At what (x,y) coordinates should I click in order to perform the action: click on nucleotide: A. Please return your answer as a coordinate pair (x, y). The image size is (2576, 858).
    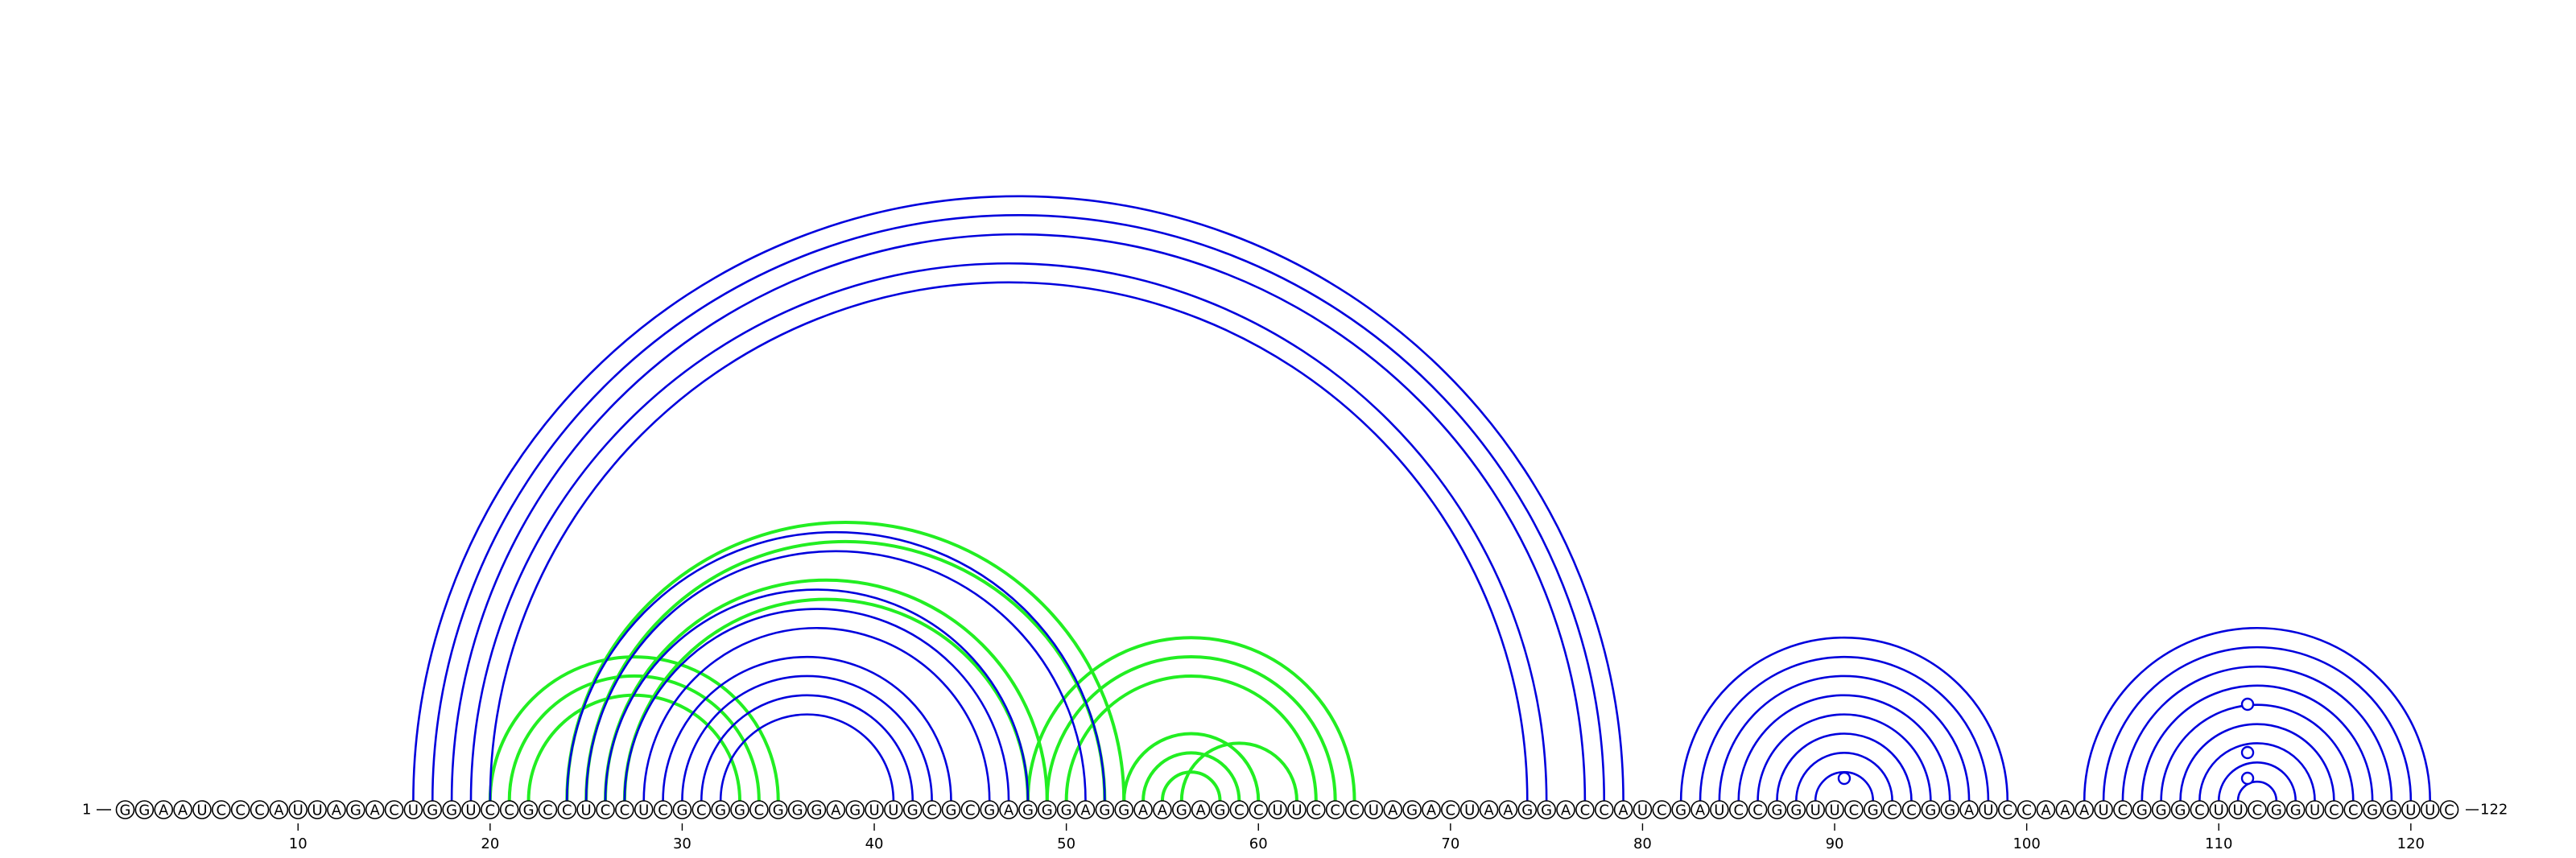
    Looking at the image, I should click on (1162, 809).